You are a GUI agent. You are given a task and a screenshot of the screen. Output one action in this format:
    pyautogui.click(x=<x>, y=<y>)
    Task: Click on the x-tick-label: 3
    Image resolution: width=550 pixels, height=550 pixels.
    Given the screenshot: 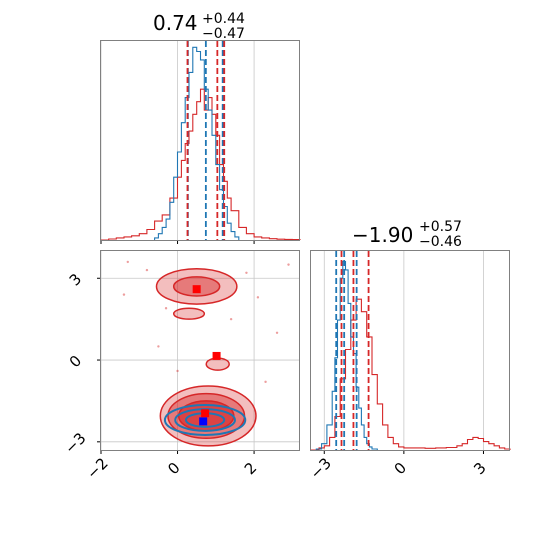 What is the action you would take?
    pyautogui.click(x=479, y=468)
    